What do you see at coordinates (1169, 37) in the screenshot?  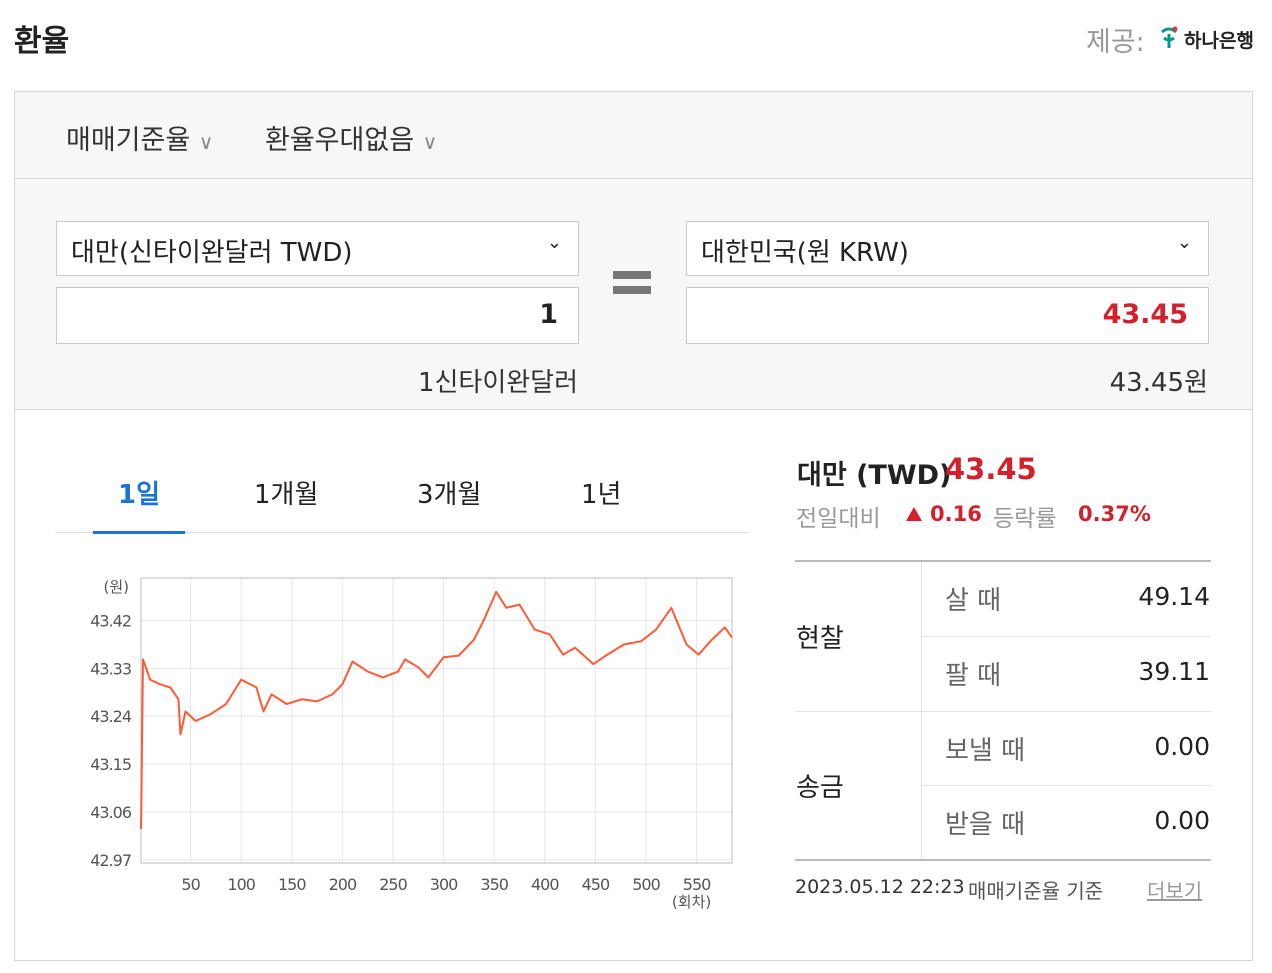 I see `bank-logo` at bounding box center [1169, 37].